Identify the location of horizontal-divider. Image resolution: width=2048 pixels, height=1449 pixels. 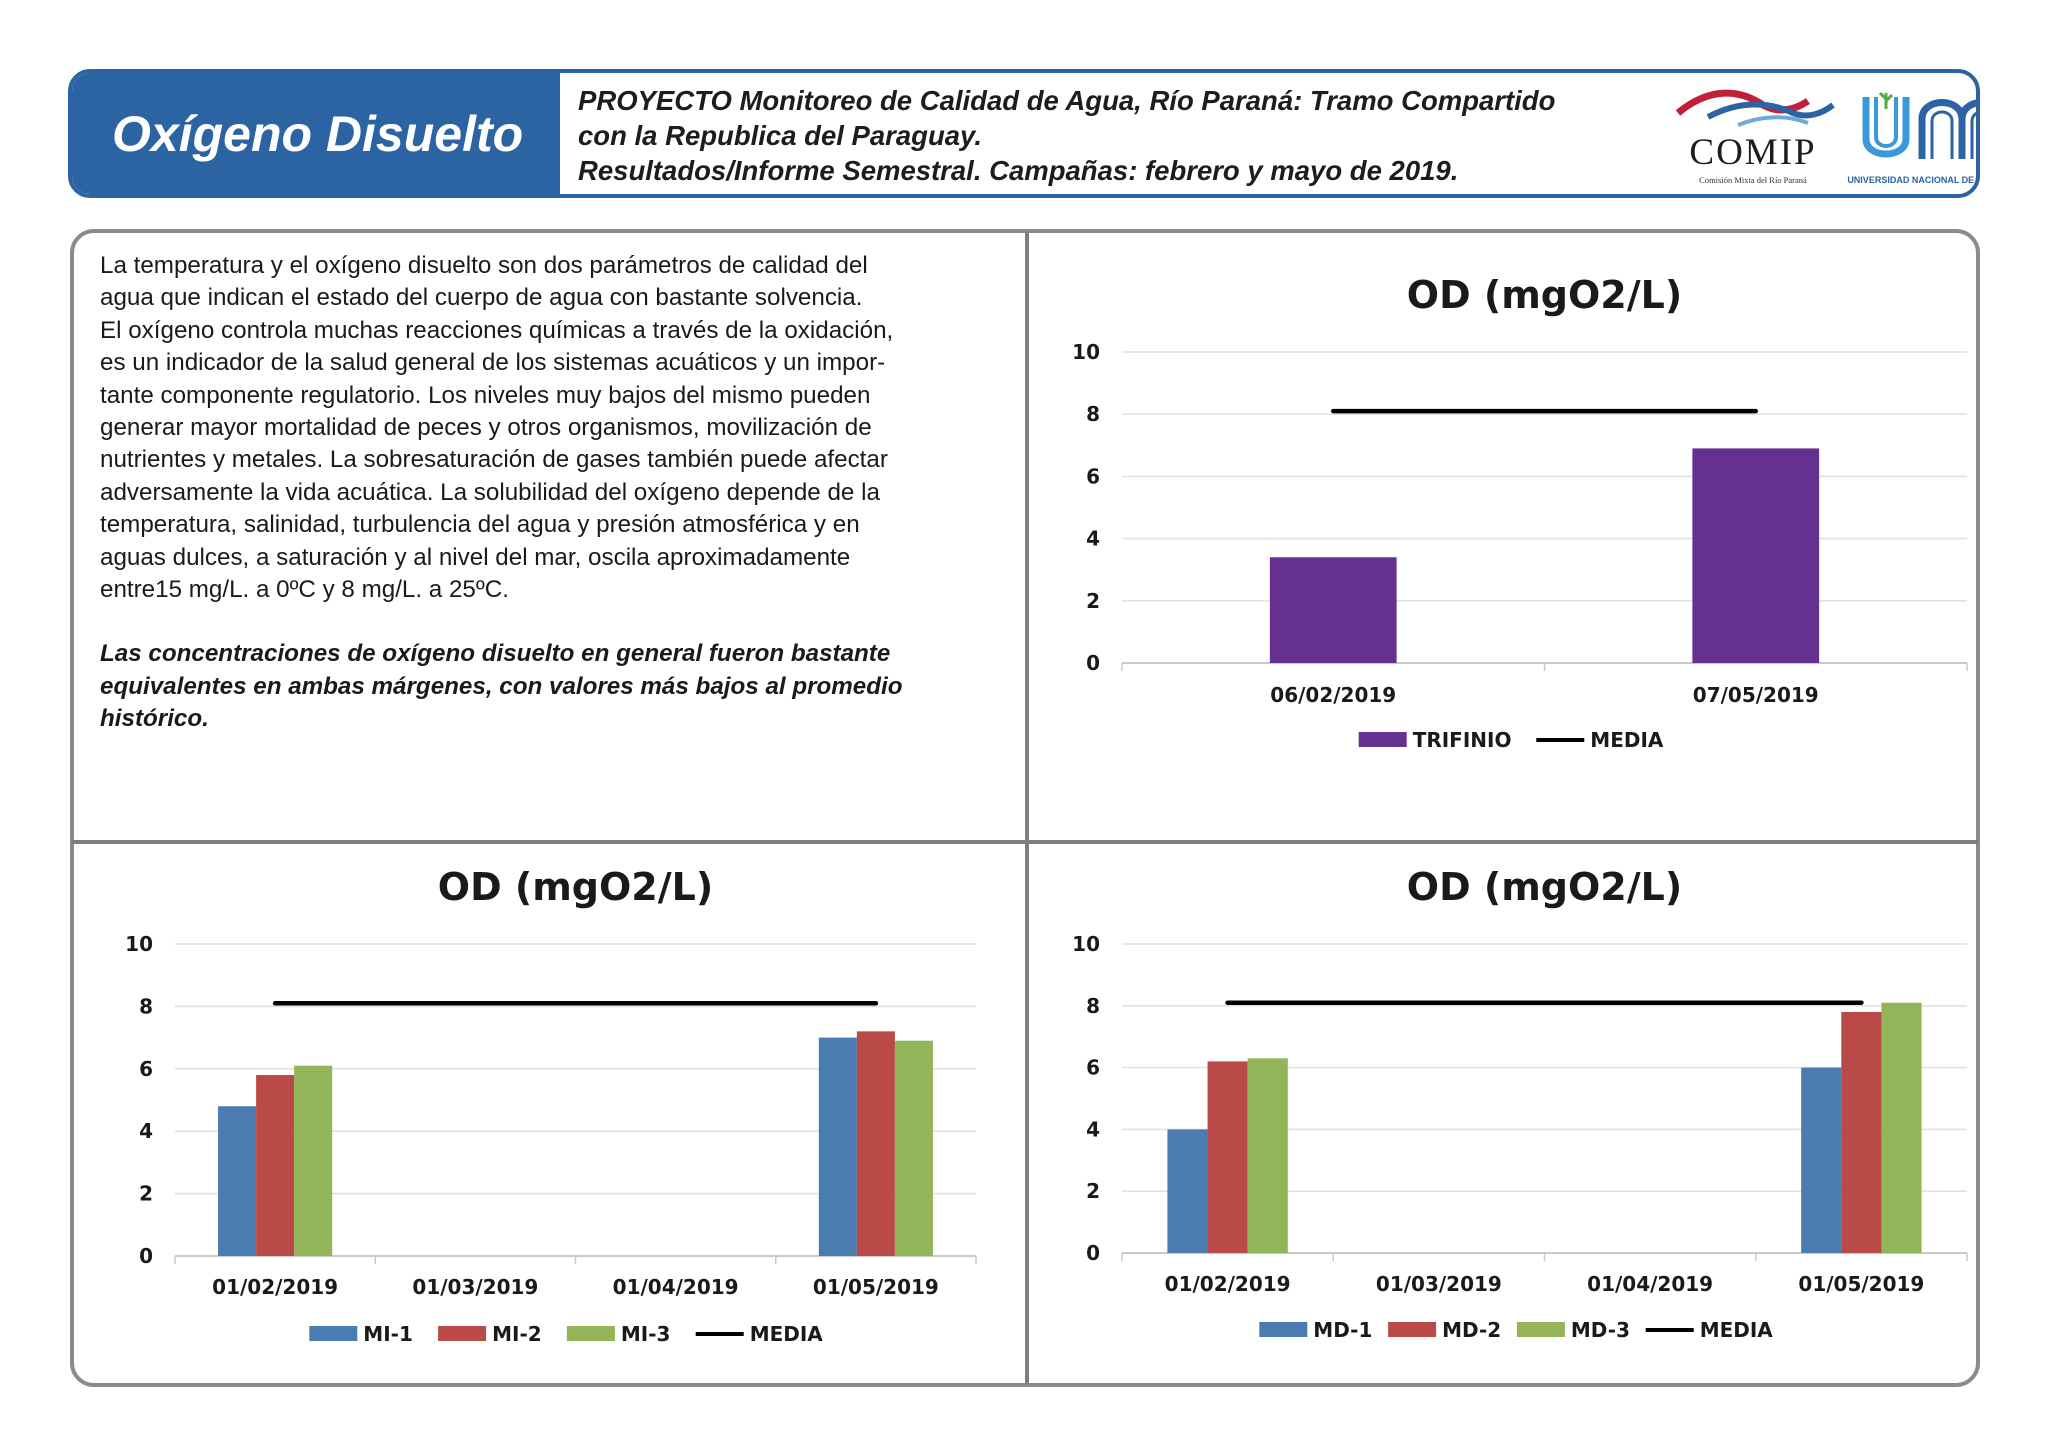
(1025, 842).